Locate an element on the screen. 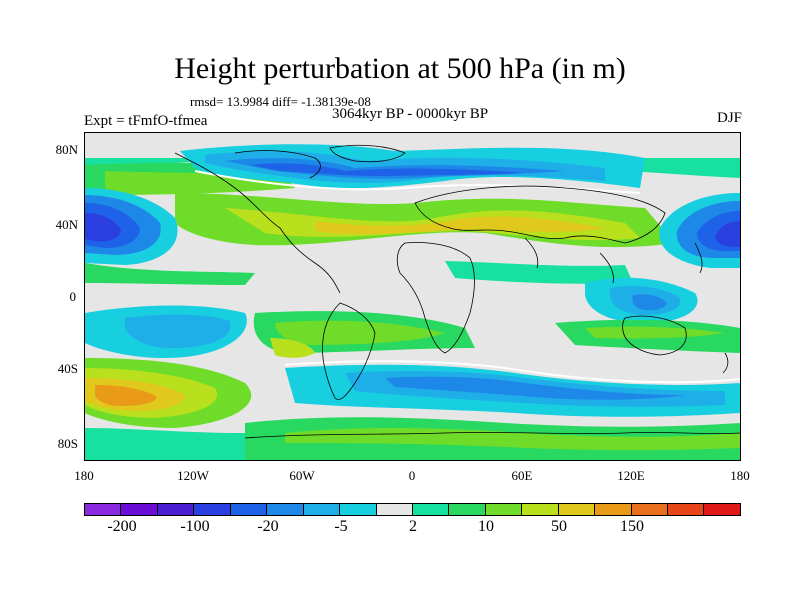  lat-tick-40n: 40N is located at coordinates (66, 224).